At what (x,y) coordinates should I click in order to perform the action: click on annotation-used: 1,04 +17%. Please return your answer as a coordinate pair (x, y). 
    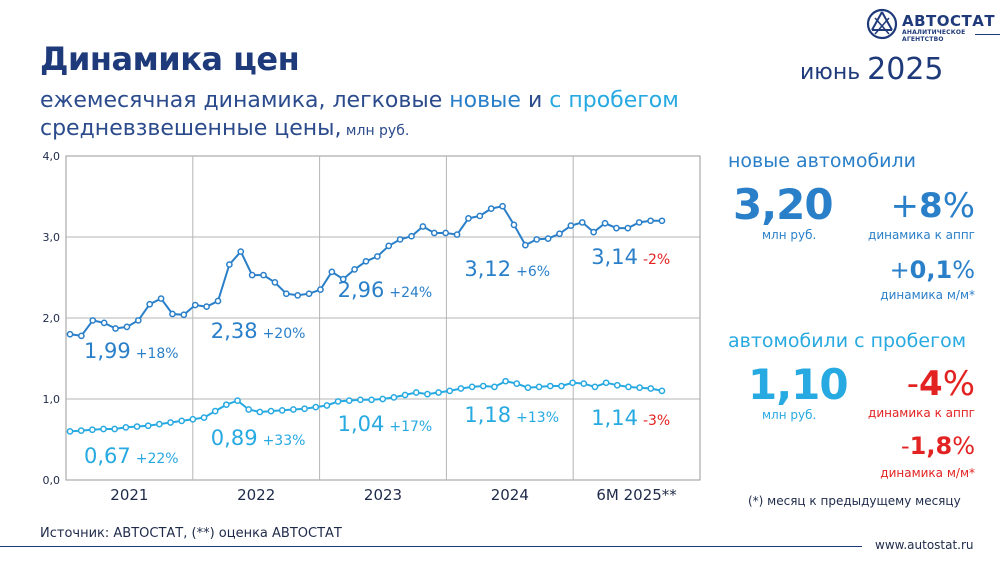
    Looking at the image, I should click on (385, 424).